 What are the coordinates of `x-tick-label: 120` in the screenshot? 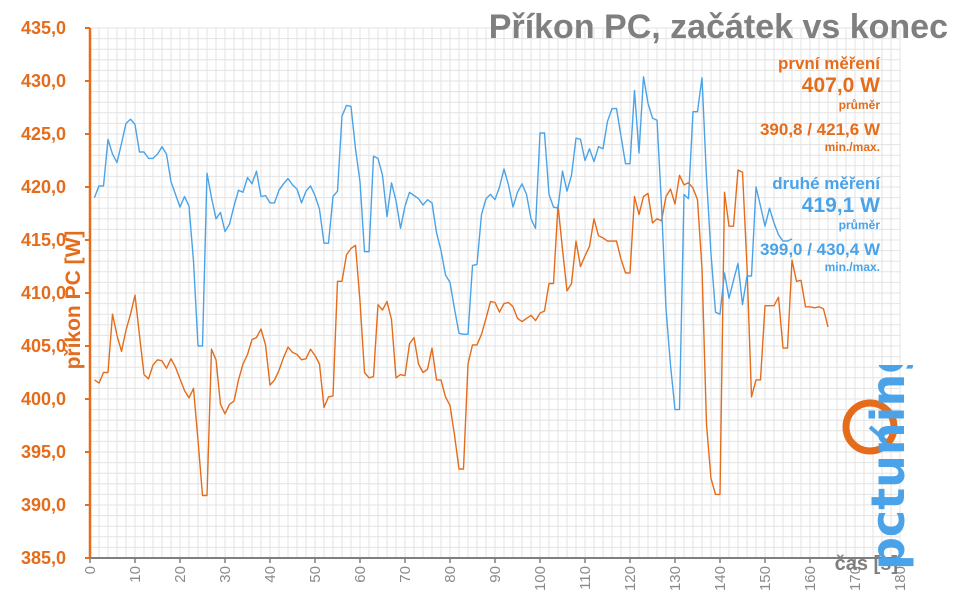 It's located at (630, 578).